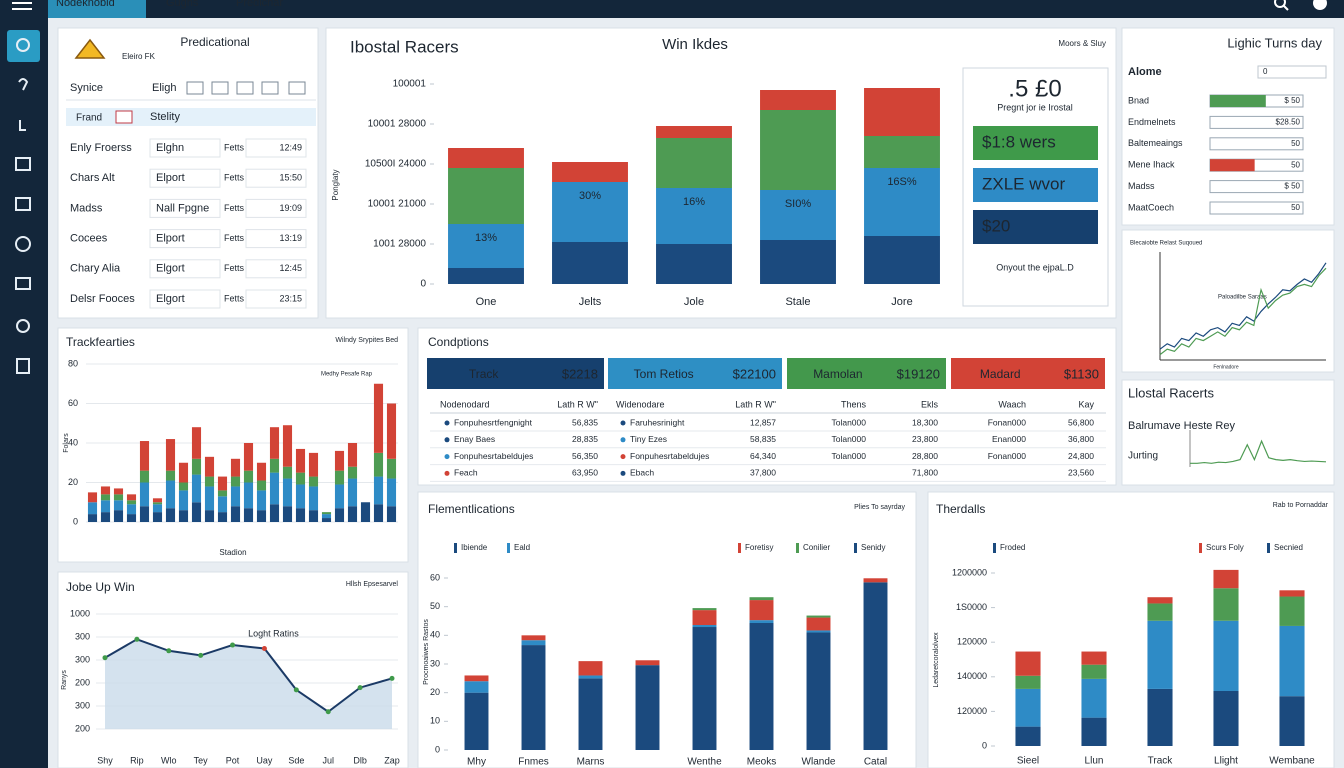  What do you see at coordinates (925, 473) in the screenshot?
I see `table-cell: 71,800` at bounding box center [925, 473].